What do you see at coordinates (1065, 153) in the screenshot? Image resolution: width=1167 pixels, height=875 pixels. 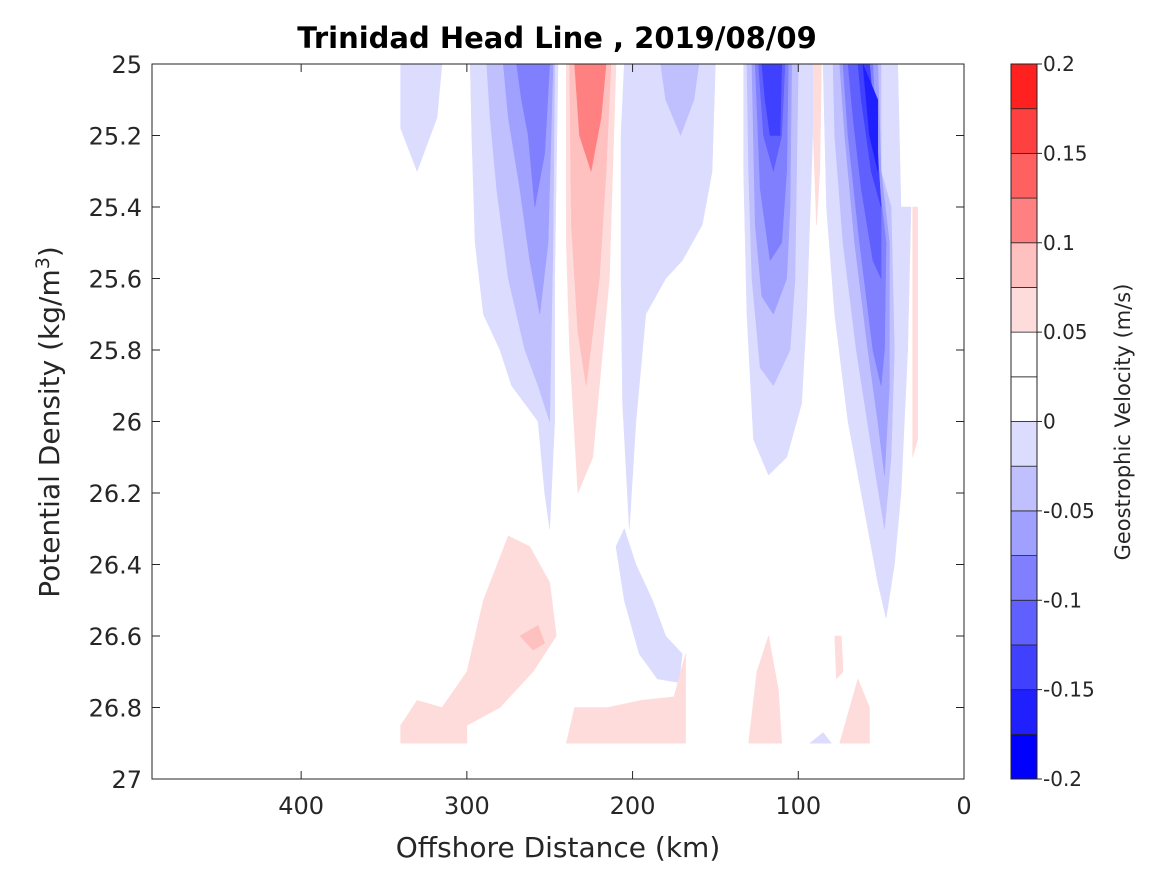 I see `colorbar-tick-label: 0.15` at bounding box center [1065, 153].